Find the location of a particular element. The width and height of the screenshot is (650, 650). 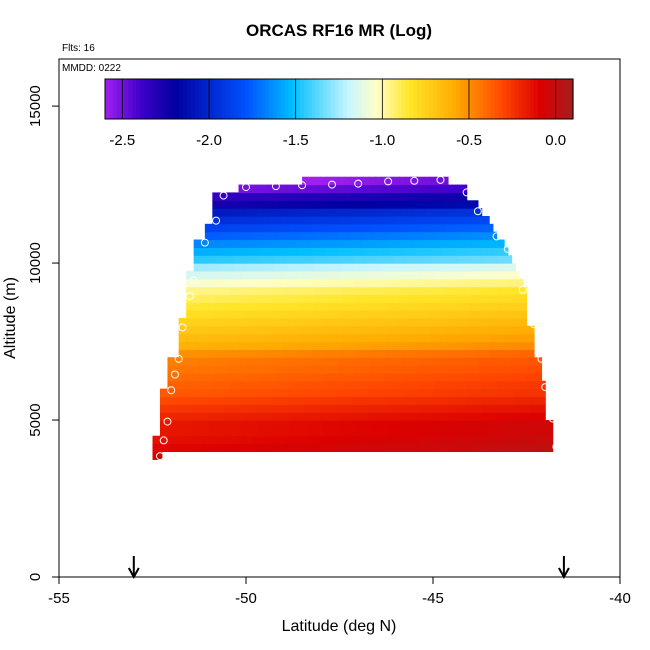

colorbar-tick-label: -0.5 is located at coordinates (469, 140).